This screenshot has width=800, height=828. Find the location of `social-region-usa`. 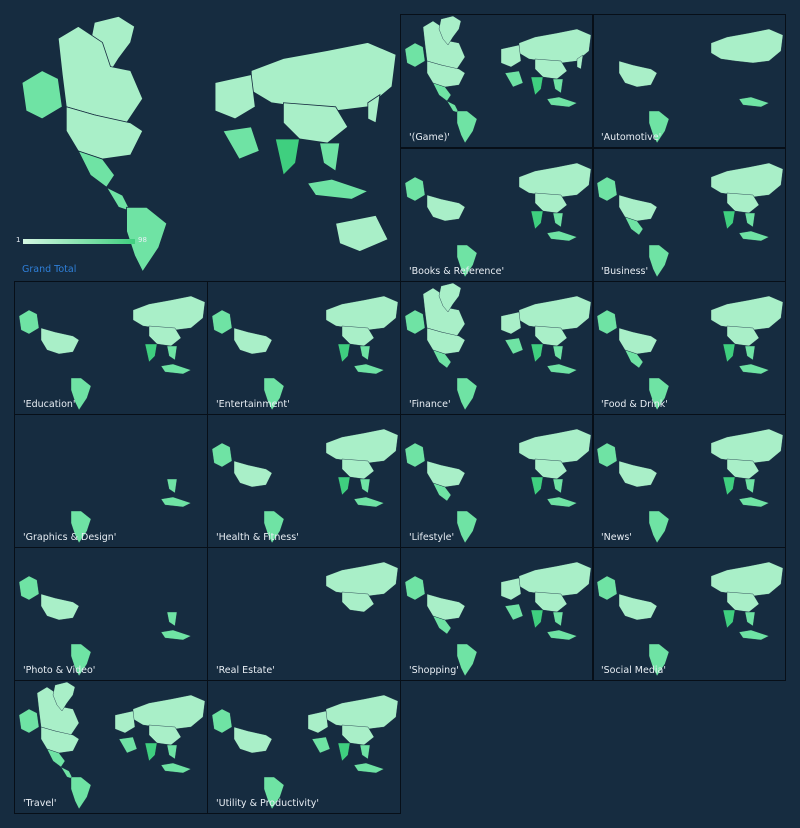

social-region-usa is located at coordinates (638, 607).